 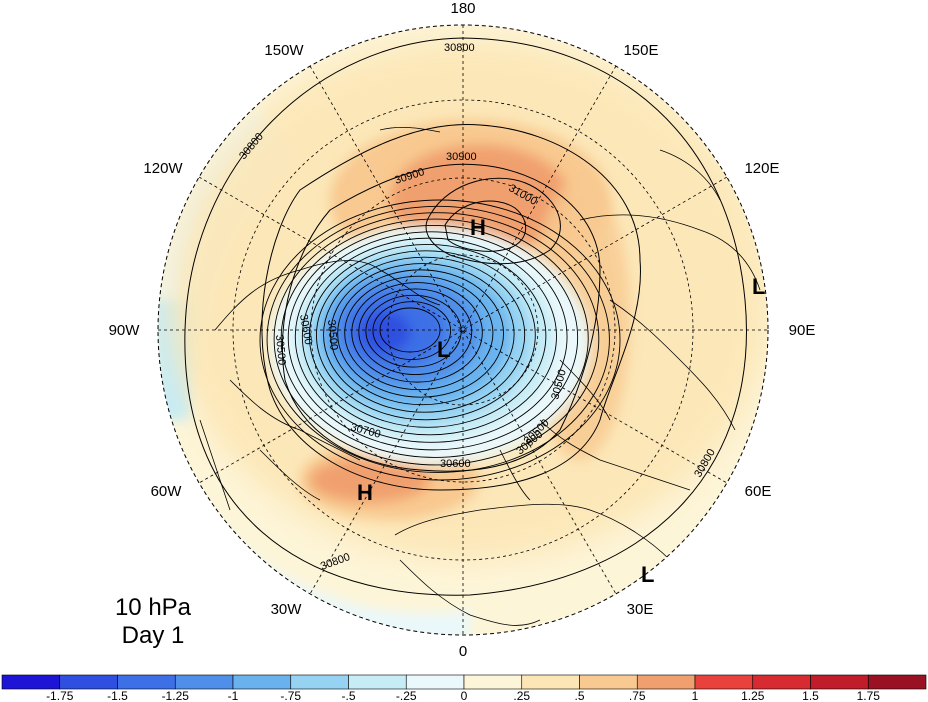 I want to click on lon-label: 30E, so click(x=640, y=609).